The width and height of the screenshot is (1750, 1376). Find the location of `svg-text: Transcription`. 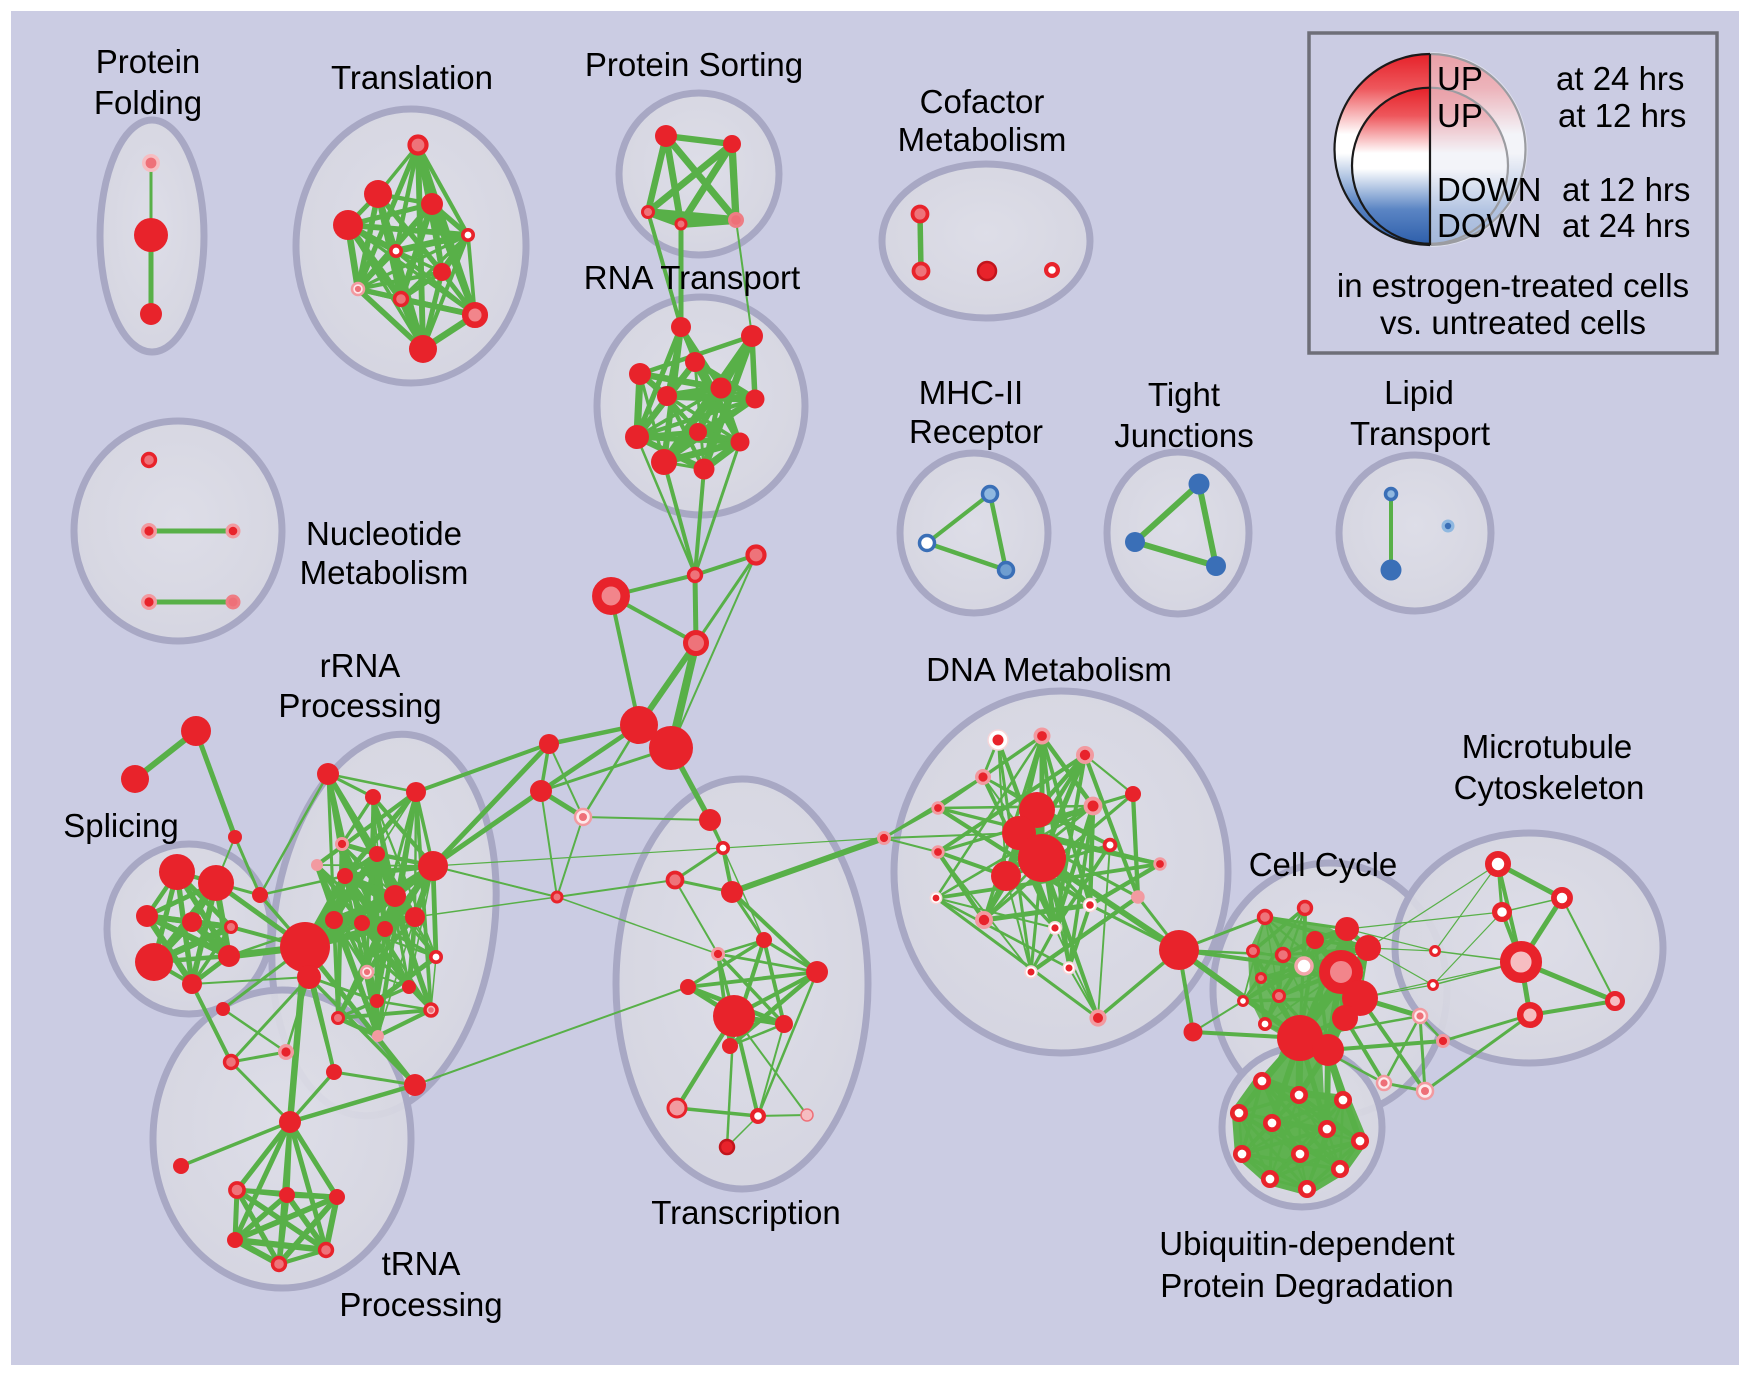

svg-text: Transcription is located at coordinates (746, 1212).